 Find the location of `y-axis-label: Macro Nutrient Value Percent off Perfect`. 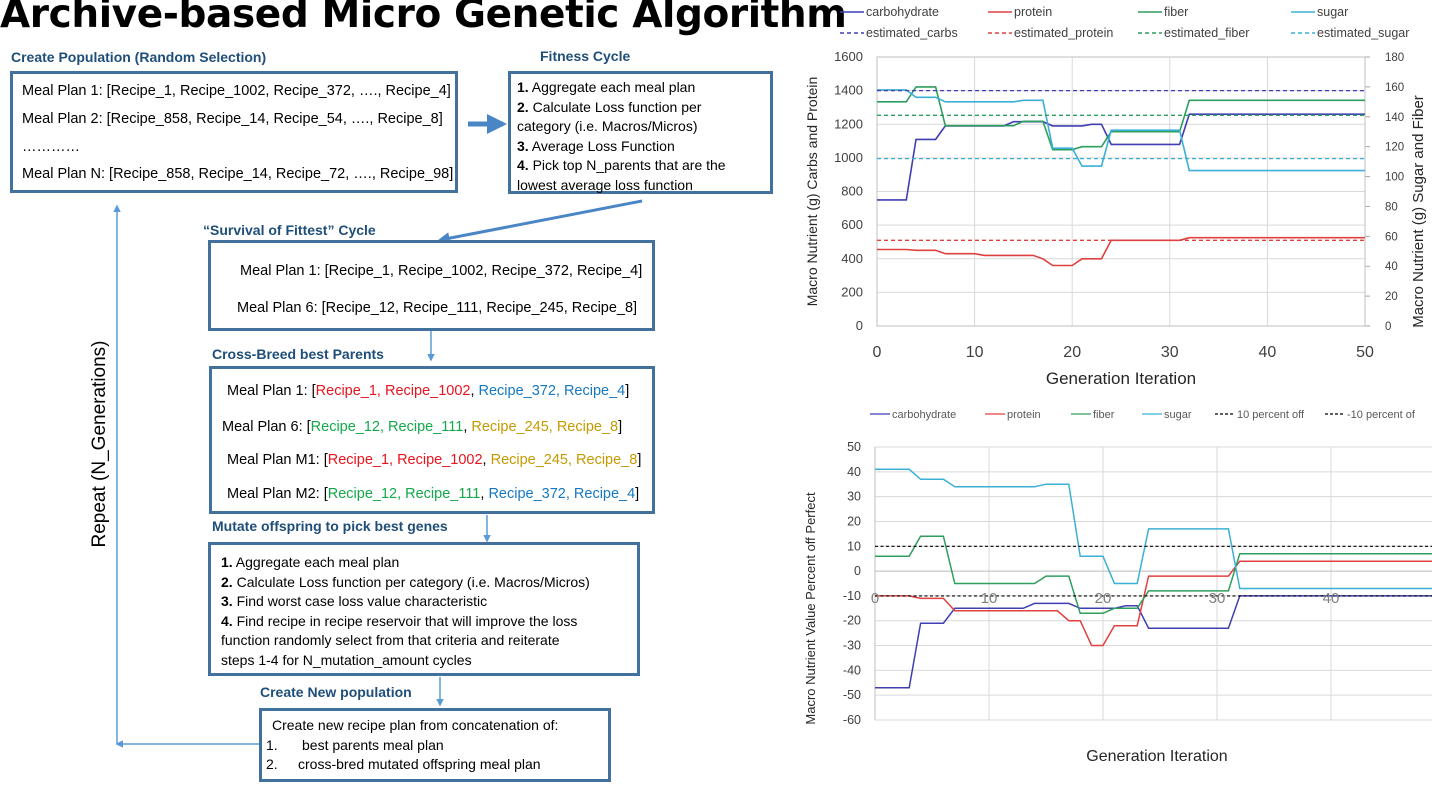

y-axis-label: Macro Nutrient Value Percent off Perfect is located at coordinates (810, 608).